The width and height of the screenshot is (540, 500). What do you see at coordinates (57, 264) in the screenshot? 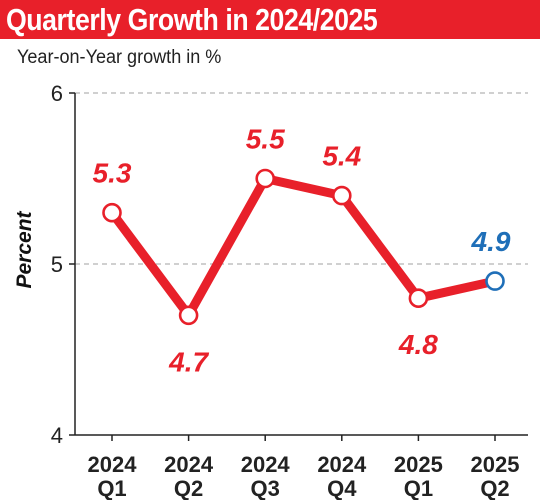
I see `y-tick-label-5: 5` at bounding box center [57, 264].